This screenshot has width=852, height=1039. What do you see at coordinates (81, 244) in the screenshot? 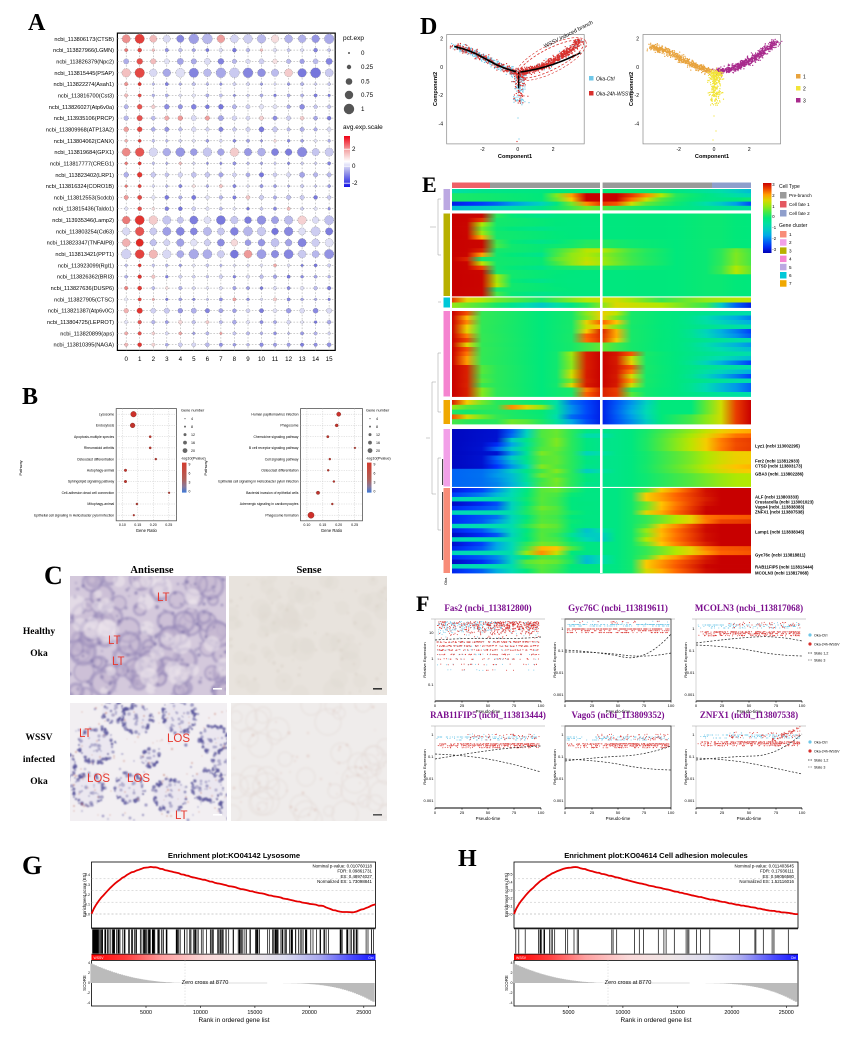
I see `svg-text: ncbi_113823347(TNFAIP8)` at bounding box center [81, 244].